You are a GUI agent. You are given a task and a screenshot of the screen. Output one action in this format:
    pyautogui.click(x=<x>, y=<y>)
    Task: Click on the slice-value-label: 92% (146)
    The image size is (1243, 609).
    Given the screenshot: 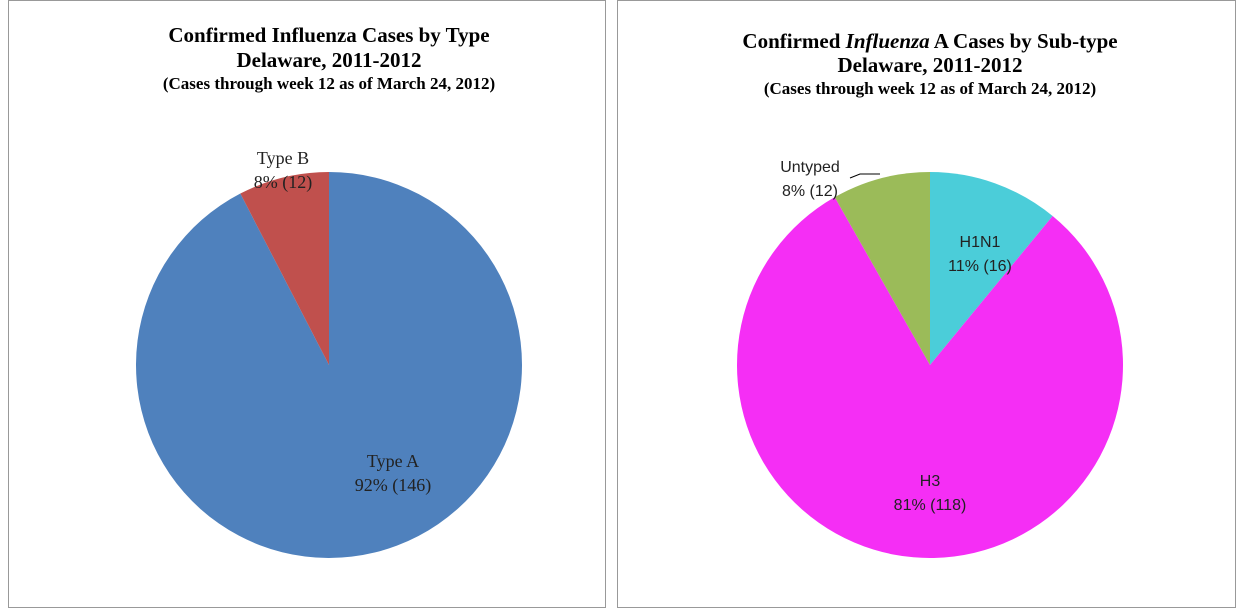 What is the action you would take?
    pyautogui.click(x=393, y=485)
    